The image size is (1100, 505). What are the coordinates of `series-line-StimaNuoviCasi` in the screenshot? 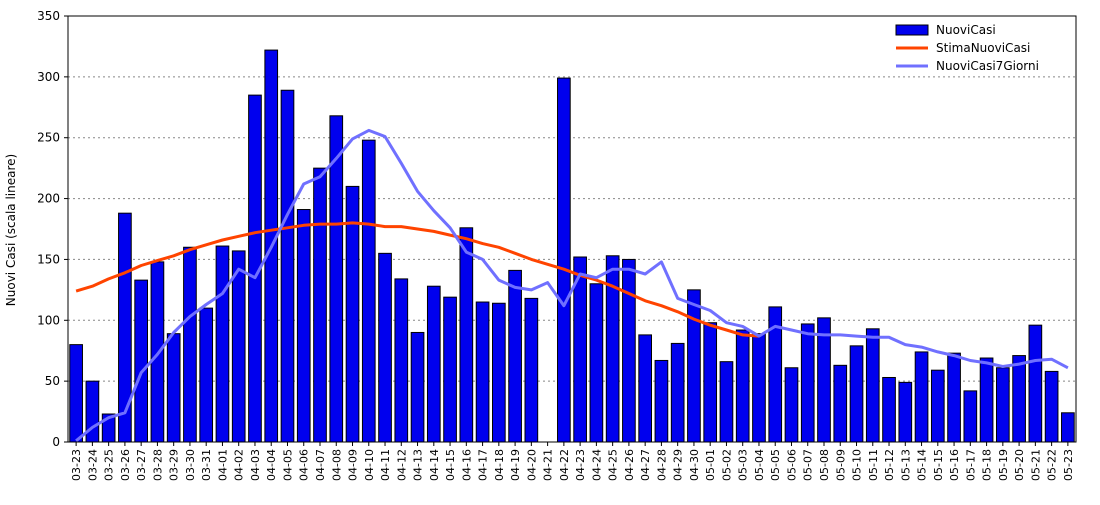 It's located at (417, 279).